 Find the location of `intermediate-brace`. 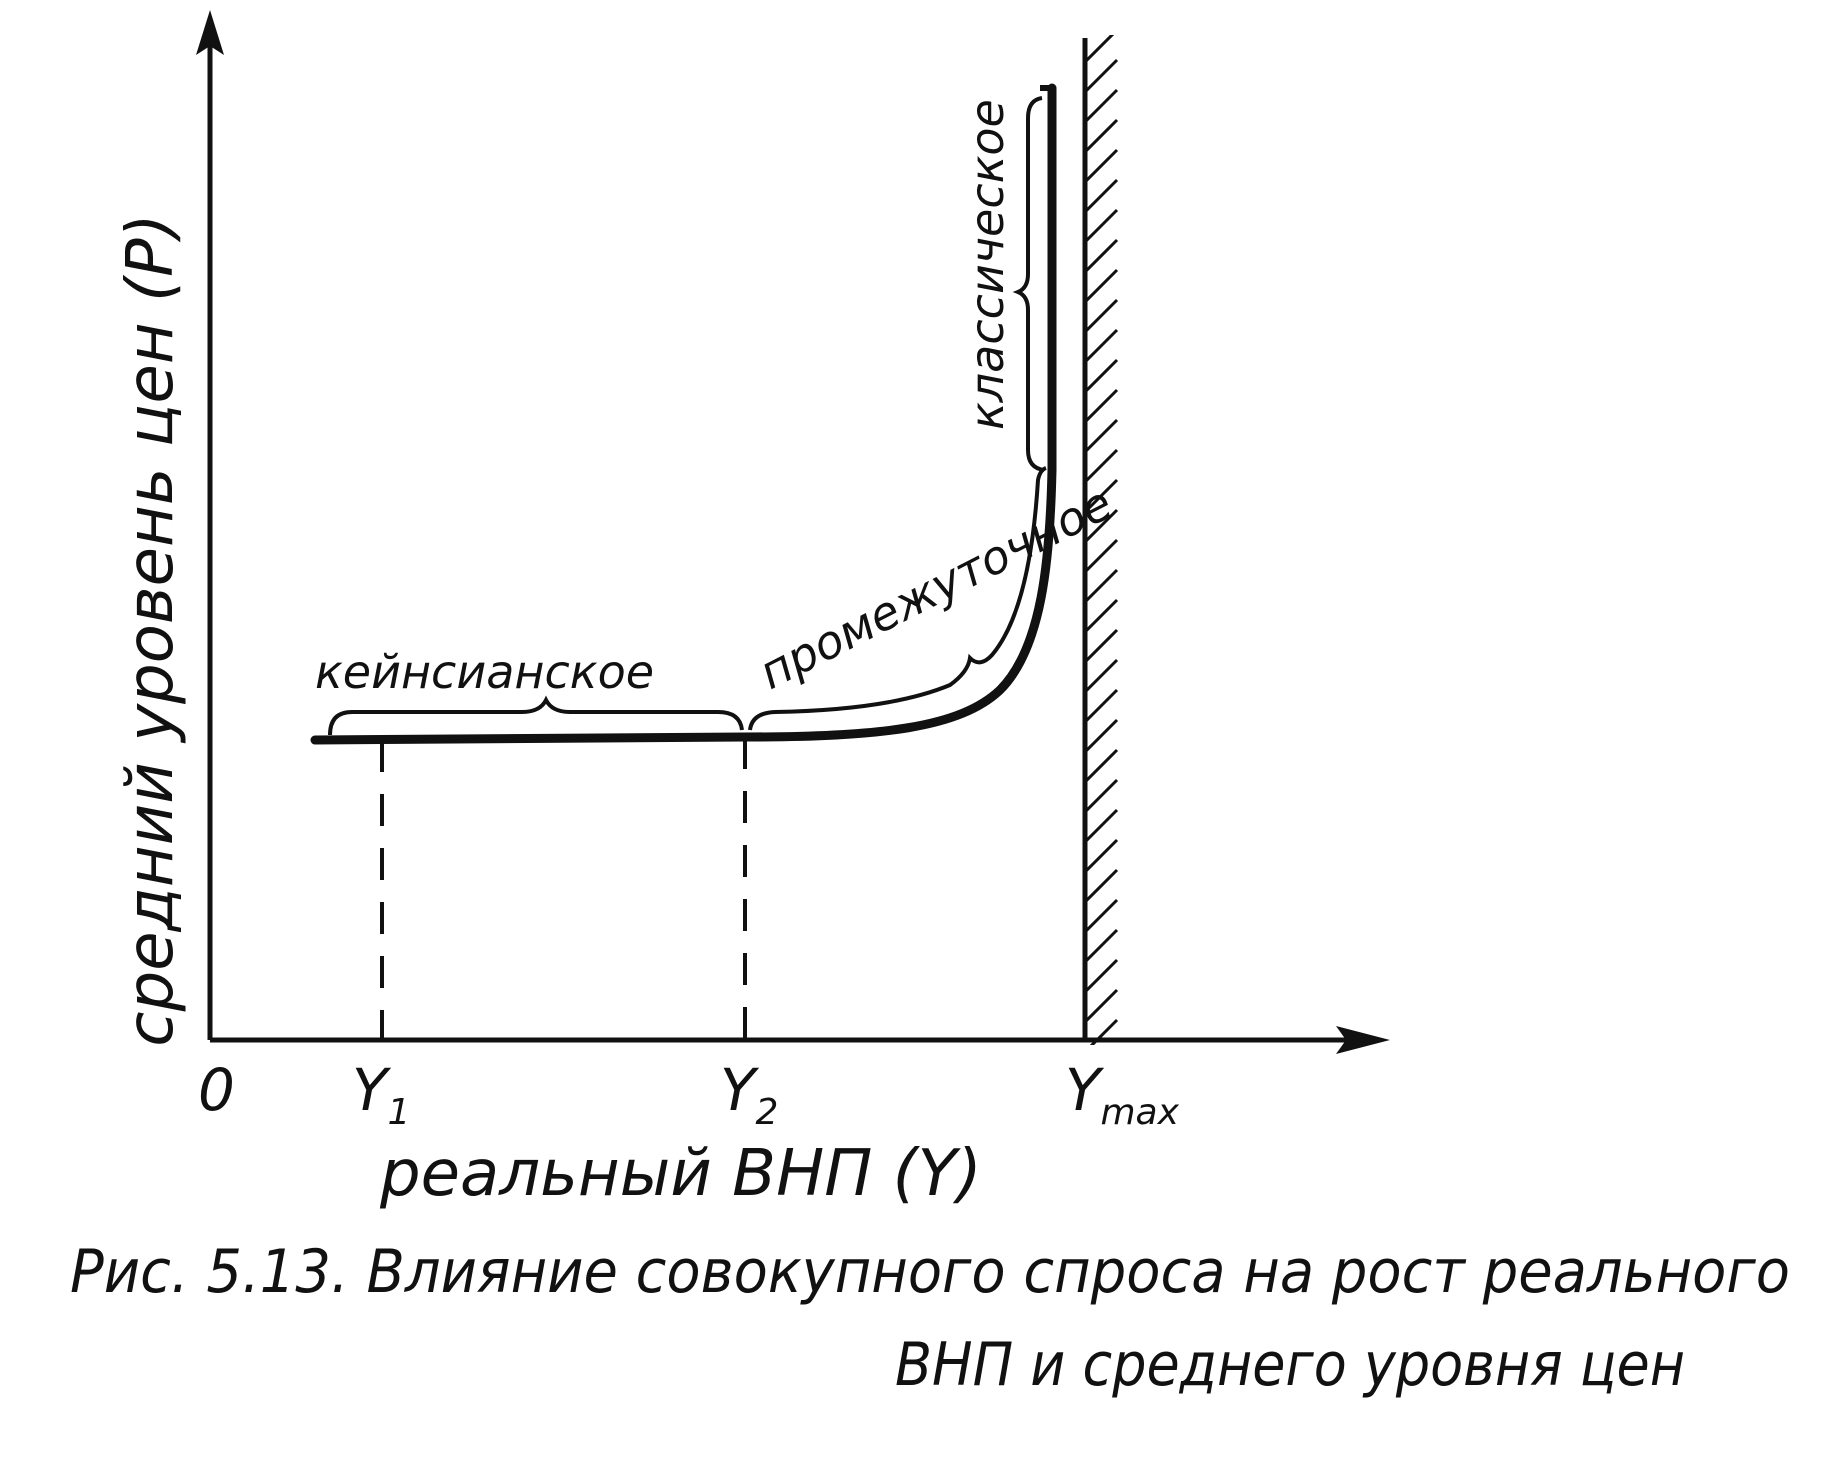

intermediate-brace is located at coordinates (897, 598).